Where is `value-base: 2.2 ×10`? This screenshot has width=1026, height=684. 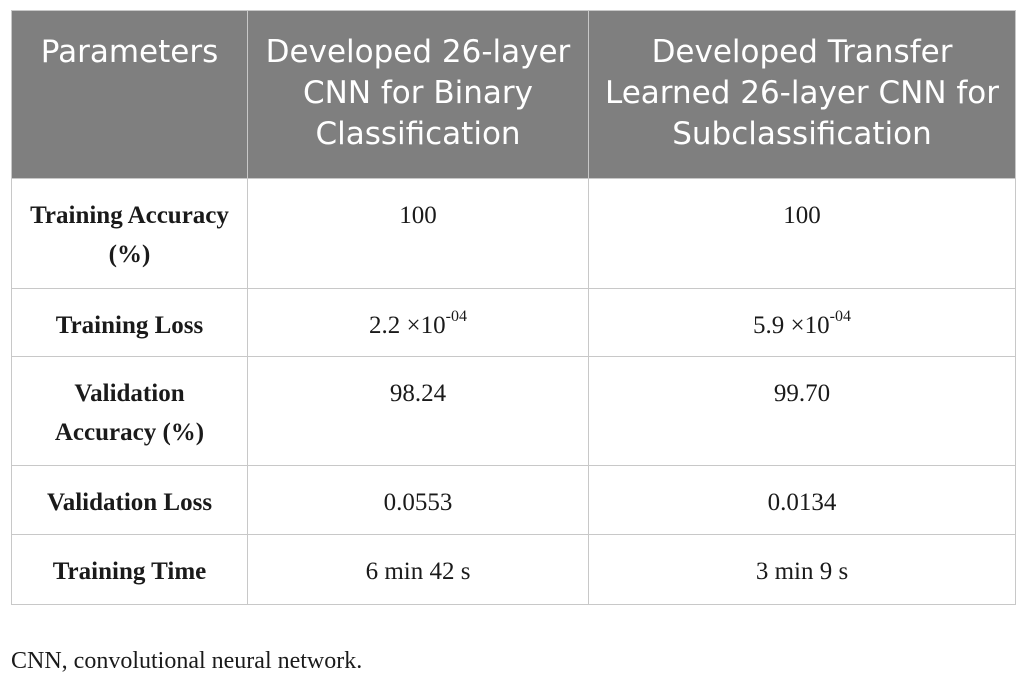 value-base: 2.2 ×10 is located at coordinates (407, 325).